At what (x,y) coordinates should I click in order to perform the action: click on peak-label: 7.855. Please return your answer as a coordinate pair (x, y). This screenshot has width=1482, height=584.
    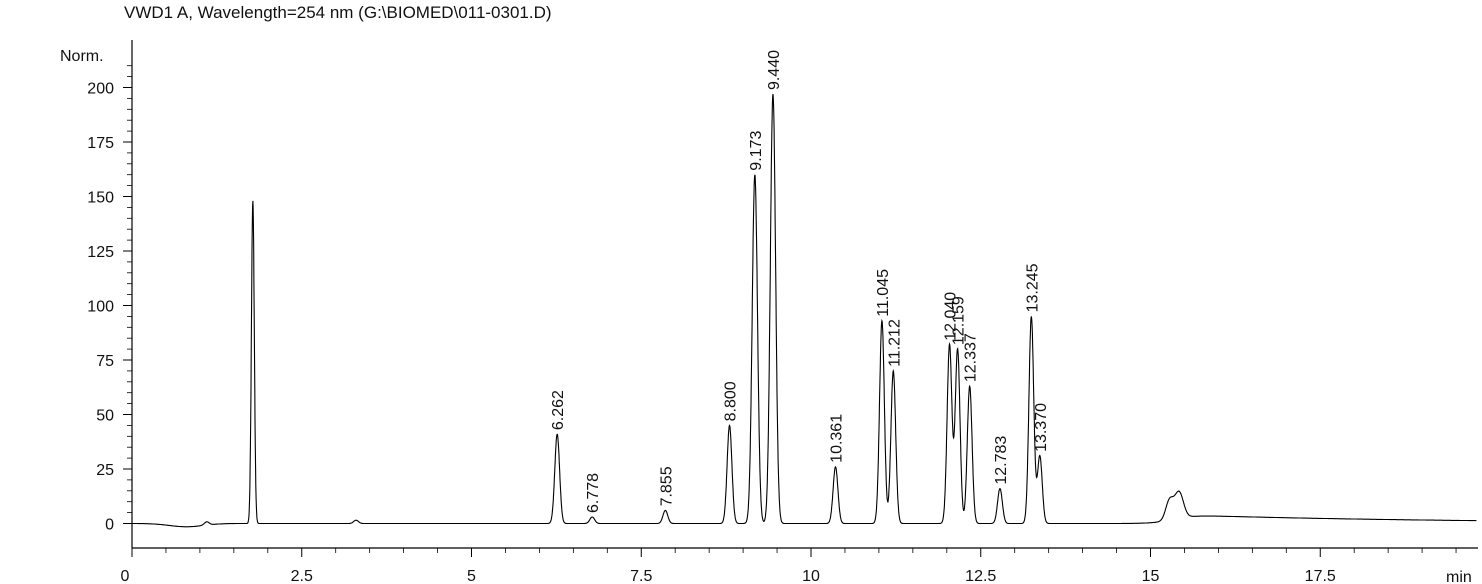
    Looking at the image, I should click on (666, 486).